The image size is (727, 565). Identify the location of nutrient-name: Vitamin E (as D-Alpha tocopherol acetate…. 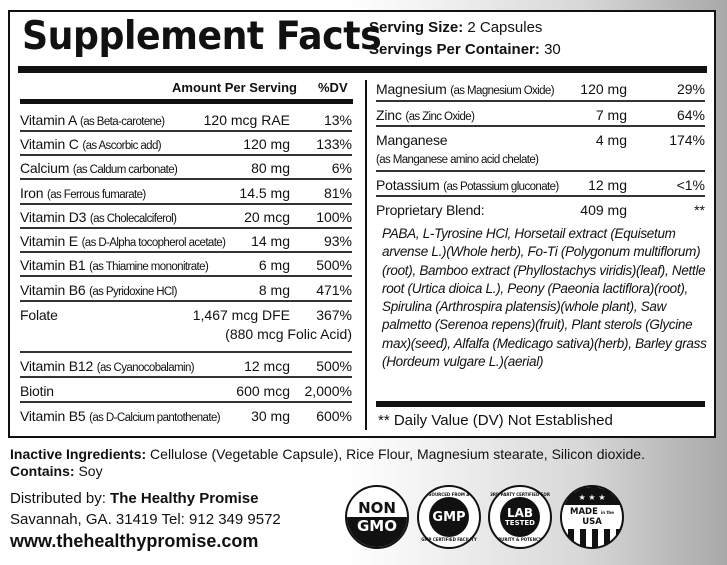
(123, 242).